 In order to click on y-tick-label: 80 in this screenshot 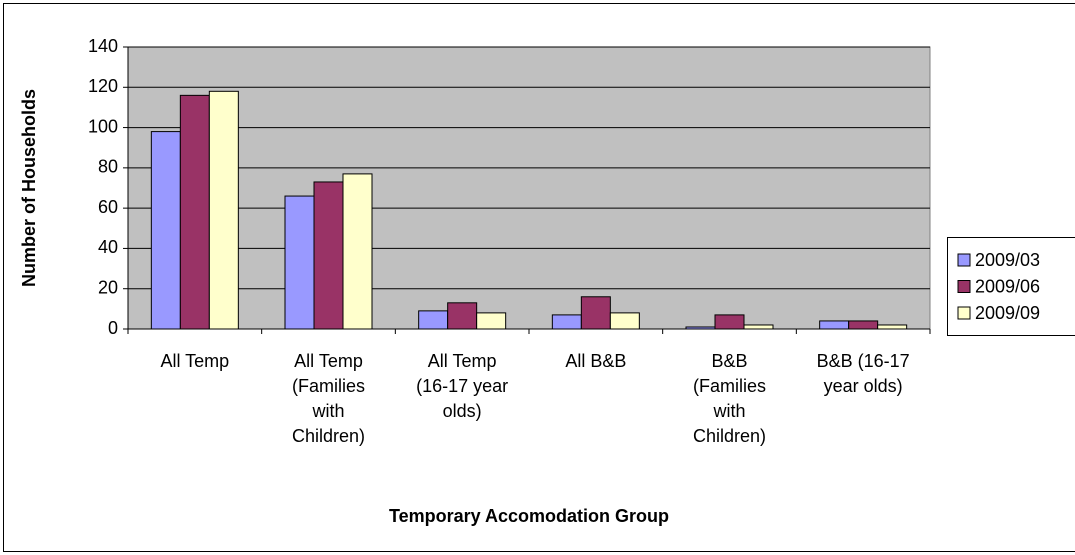, I will do `click(108, 167)`.